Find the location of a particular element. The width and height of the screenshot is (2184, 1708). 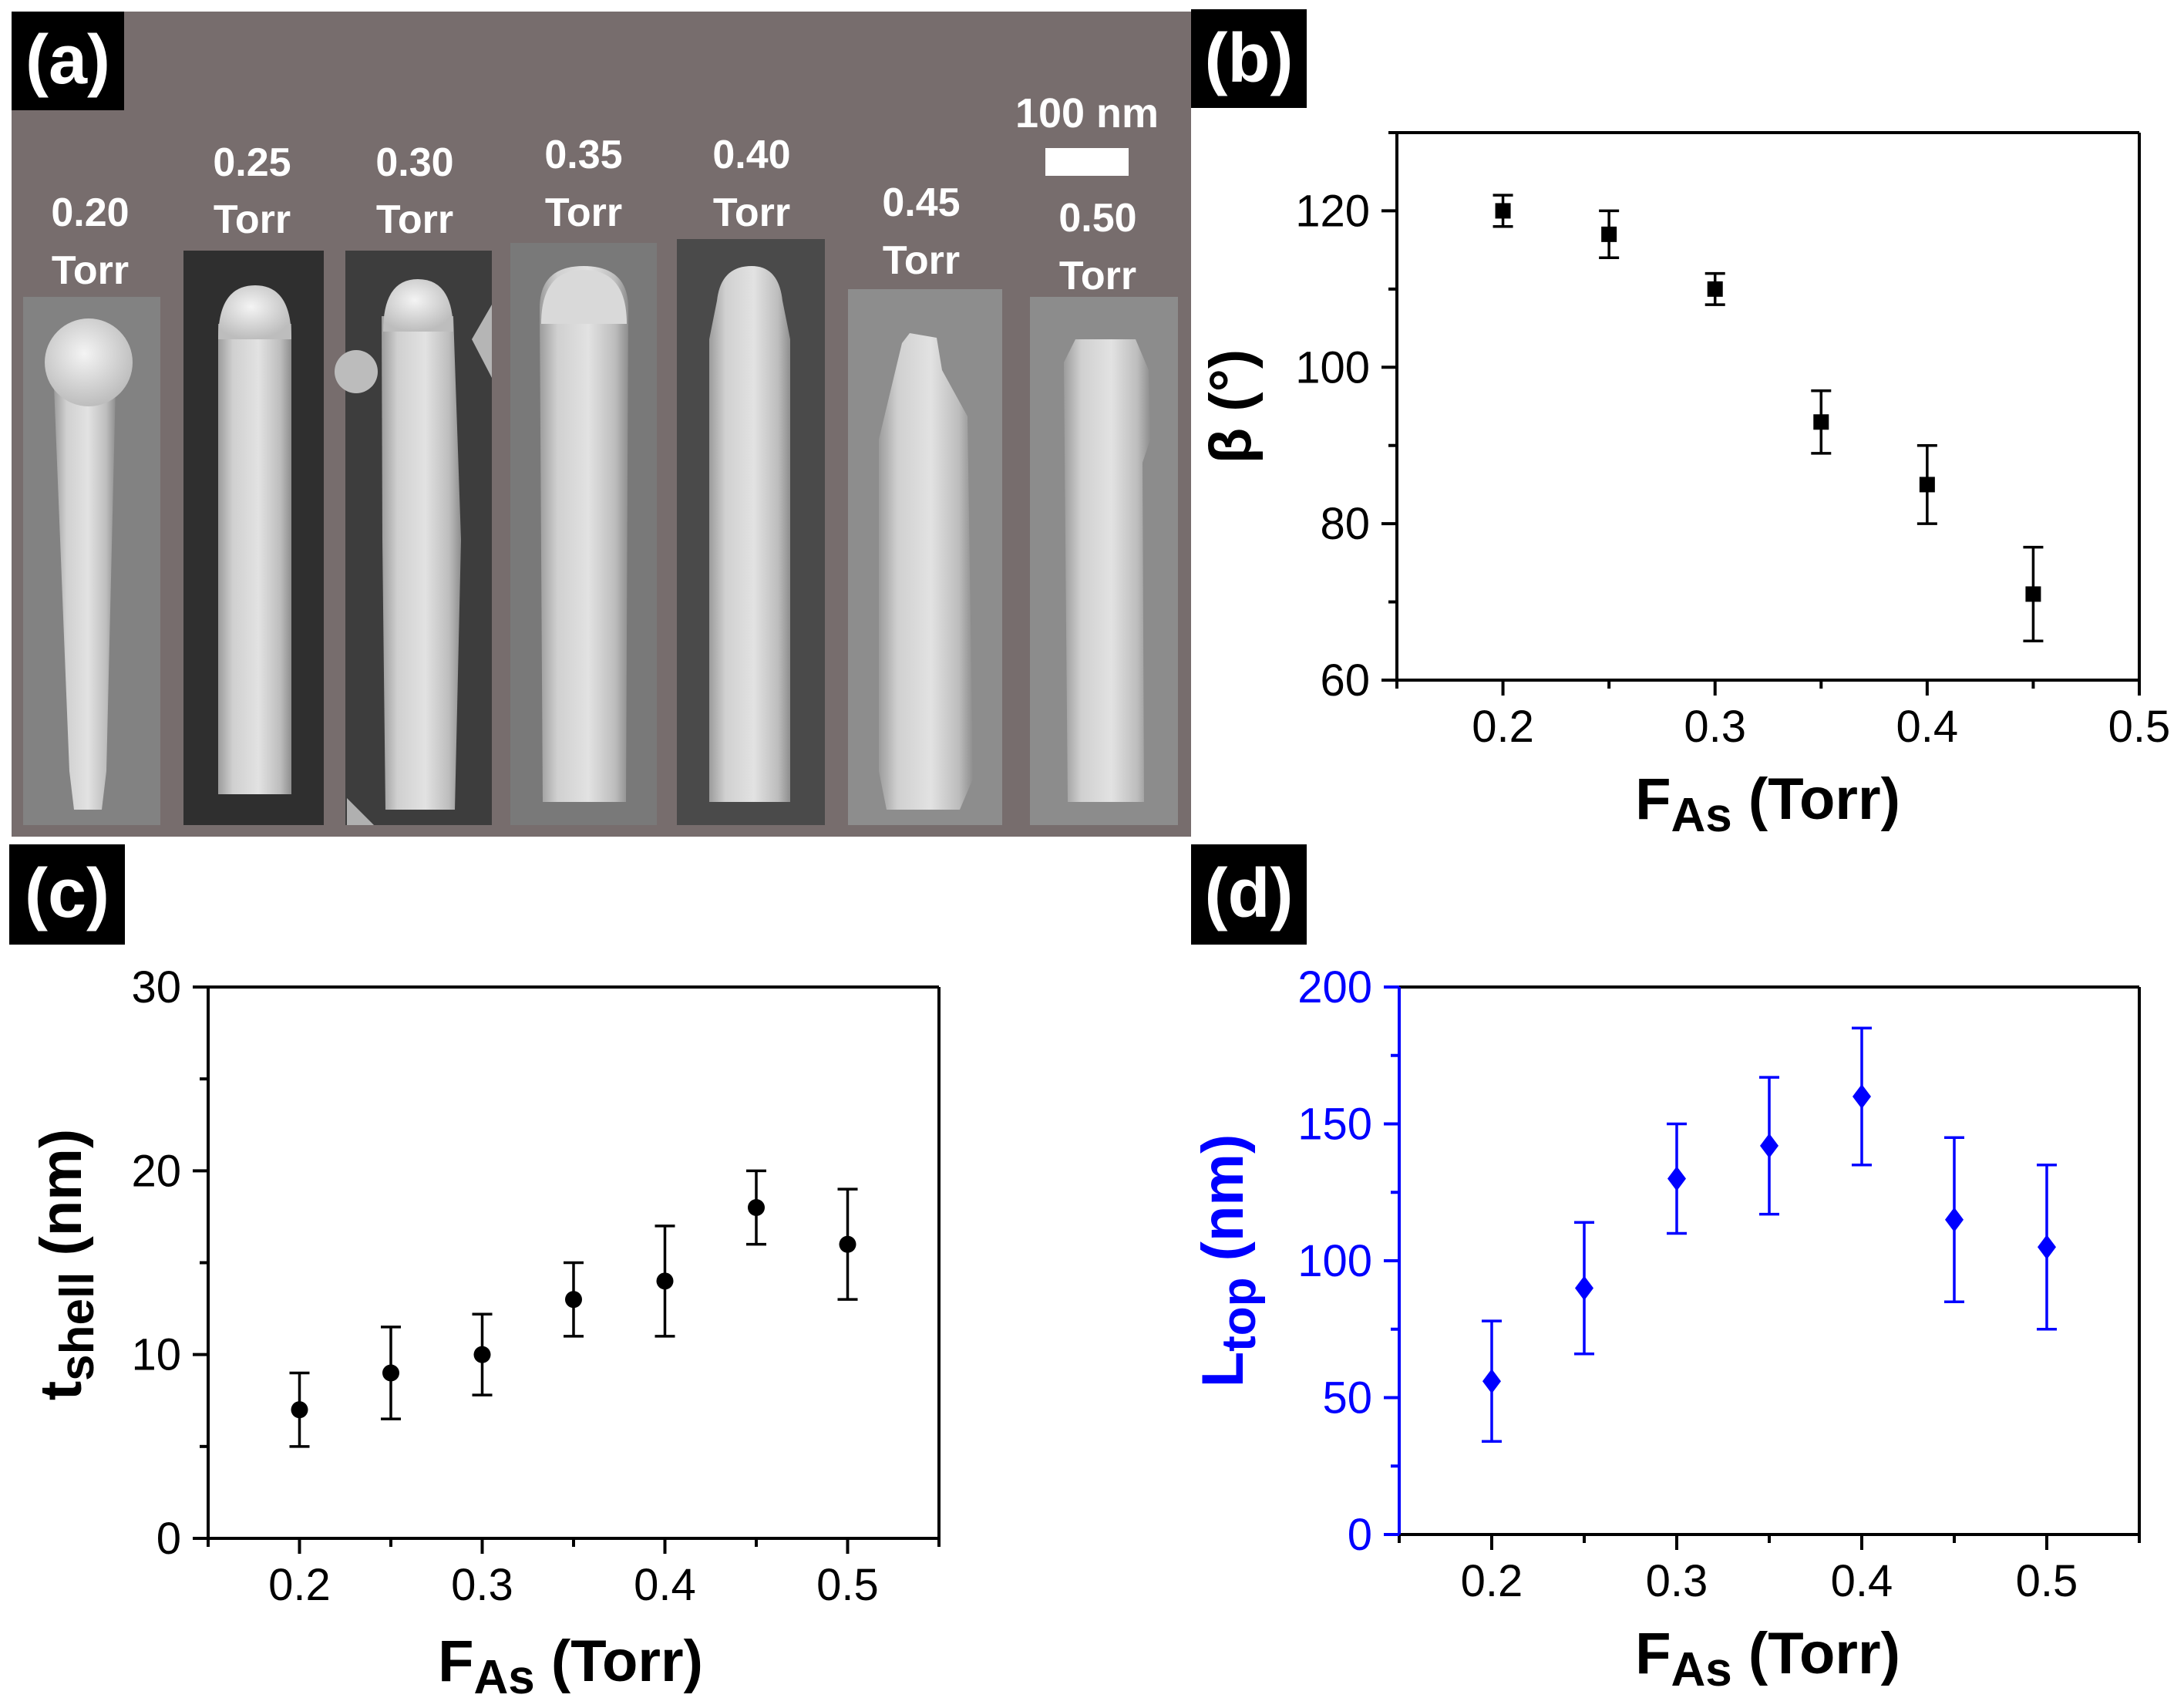

chart-c-y-tick-label: 10 is located at coordinates (156, 1355).